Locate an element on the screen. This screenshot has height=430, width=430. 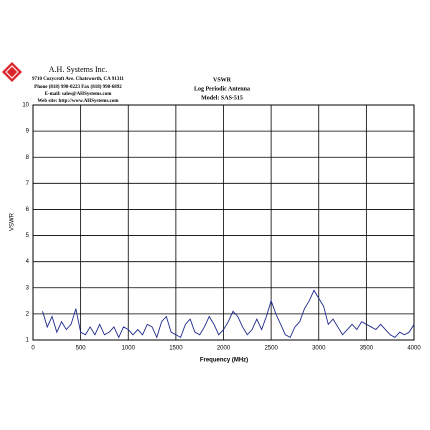
logo is located at coordinates (12, 72).